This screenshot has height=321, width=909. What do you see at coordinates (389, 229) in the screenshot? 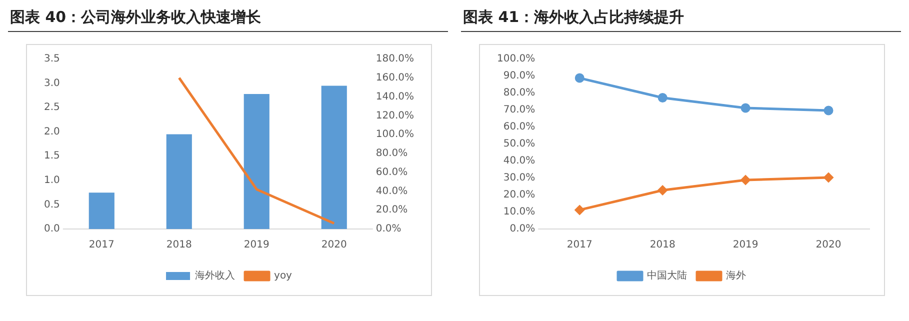
I see `y2-tick-label: 0.0%` at bounding box center [389, 229].